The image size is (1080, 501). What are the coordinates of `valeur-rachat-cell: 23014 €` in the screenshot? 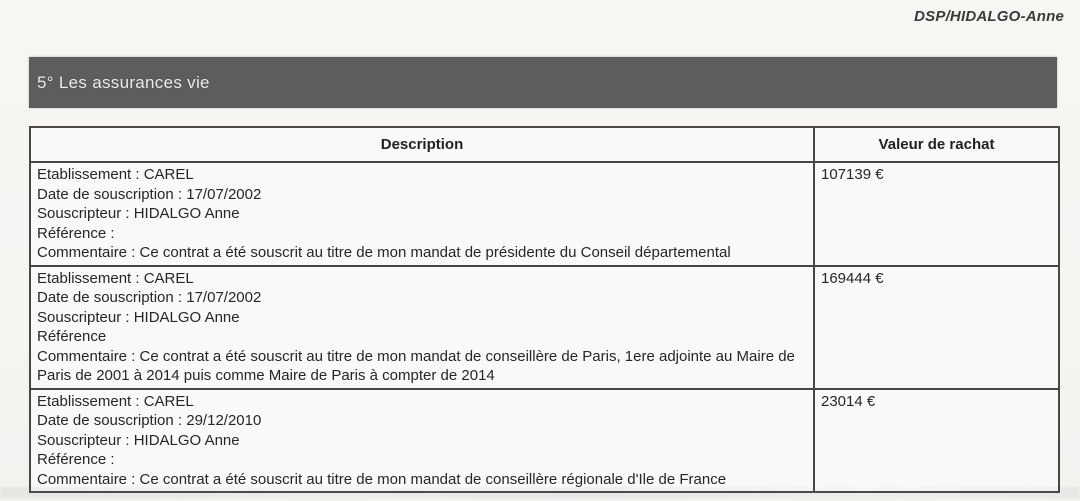 It's located at (936, 440).